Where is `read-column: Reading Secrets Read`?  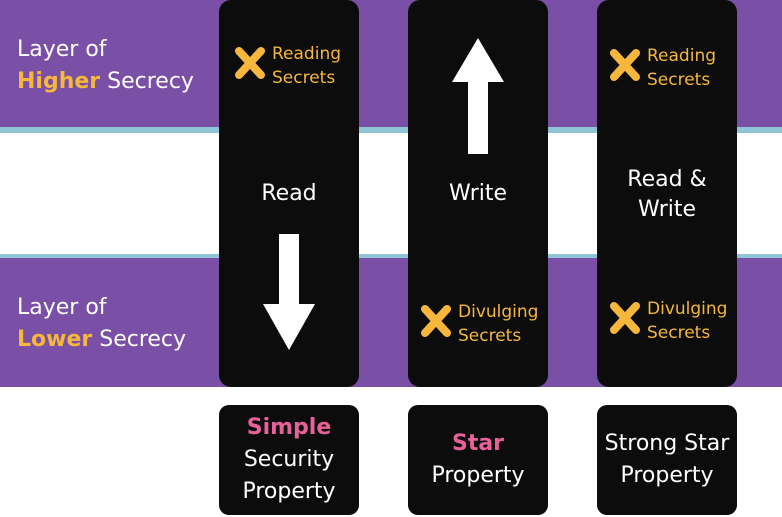 read-column: Reading Secrets Read is located at coordinates (289, 193).